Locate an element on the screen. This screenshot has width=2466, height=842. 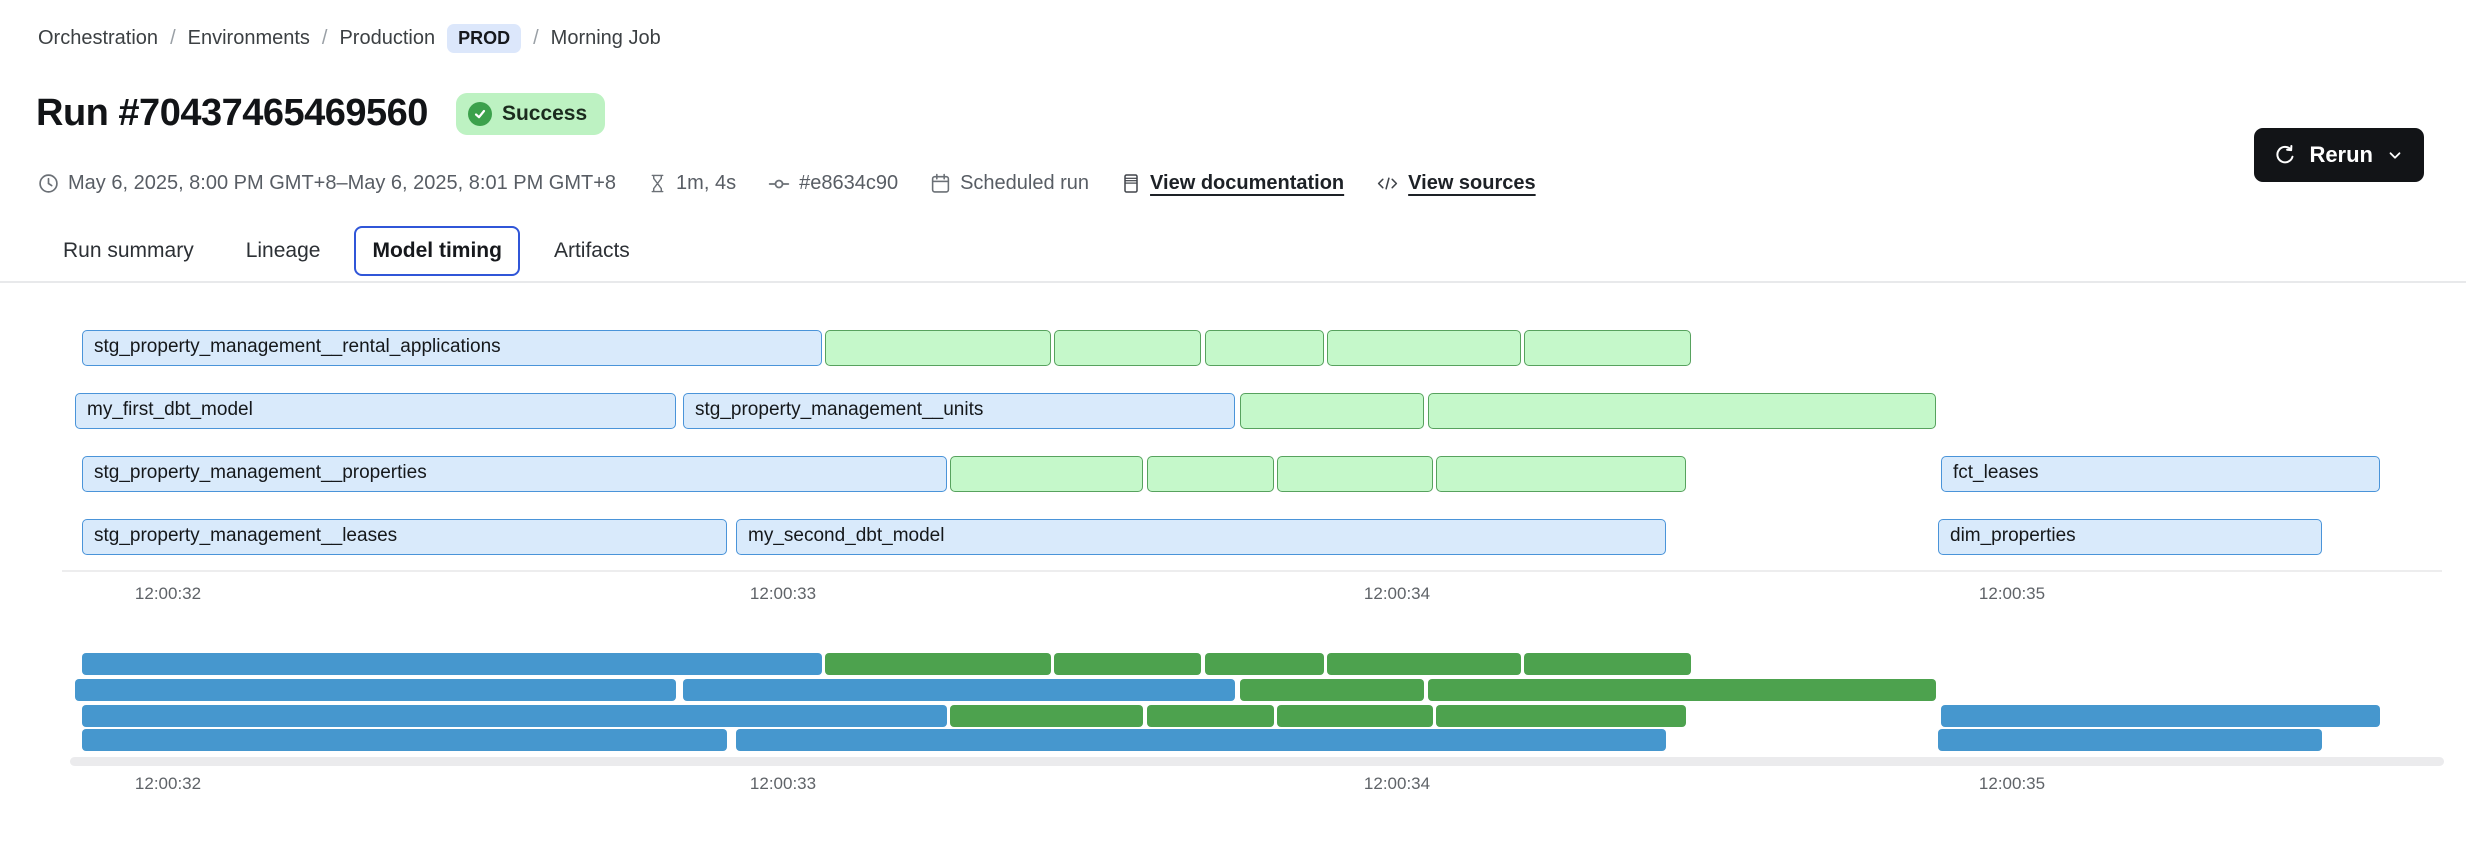
prod-environment-badge: PROD is located at coordinates (484, 38).